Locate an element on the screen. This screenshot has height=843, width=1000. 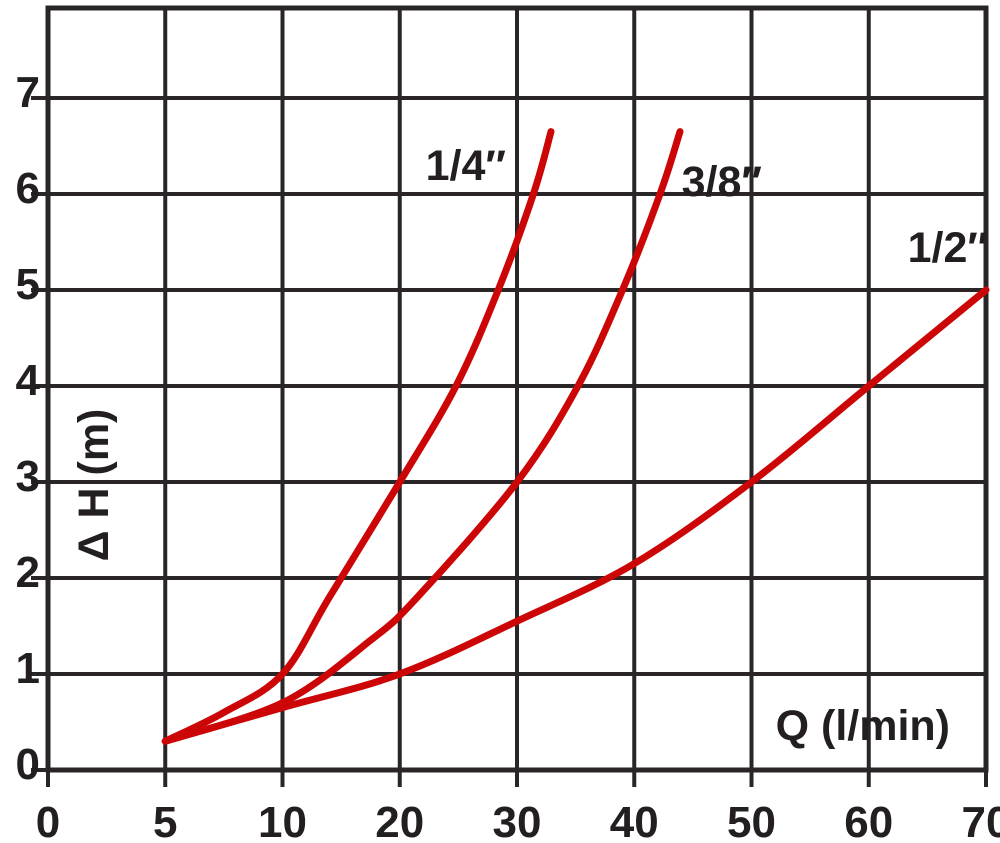
y-tick-label: 3 is located at coordinates (28, 476).